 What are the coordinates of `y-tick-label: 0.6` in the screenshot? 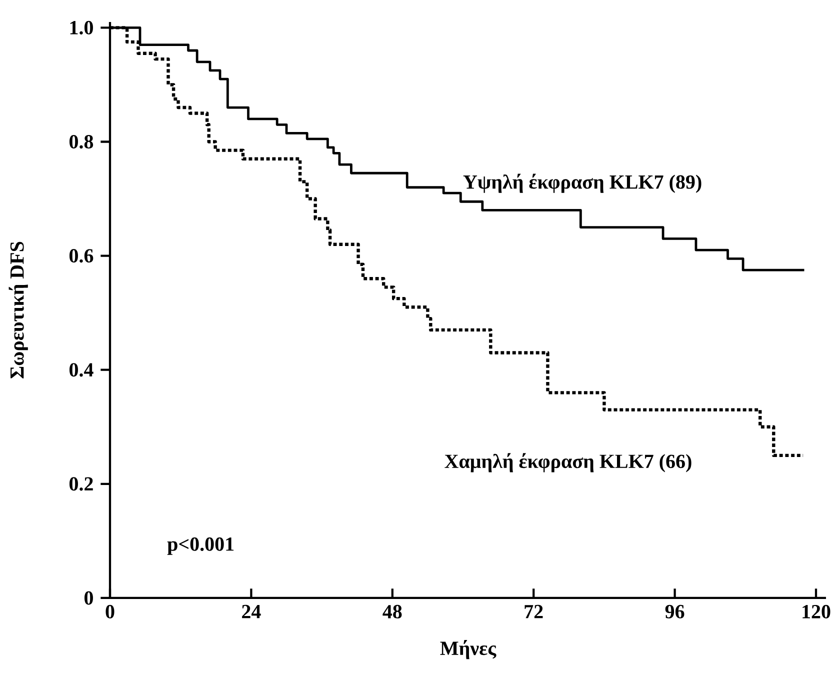 It's located at (81, 256).